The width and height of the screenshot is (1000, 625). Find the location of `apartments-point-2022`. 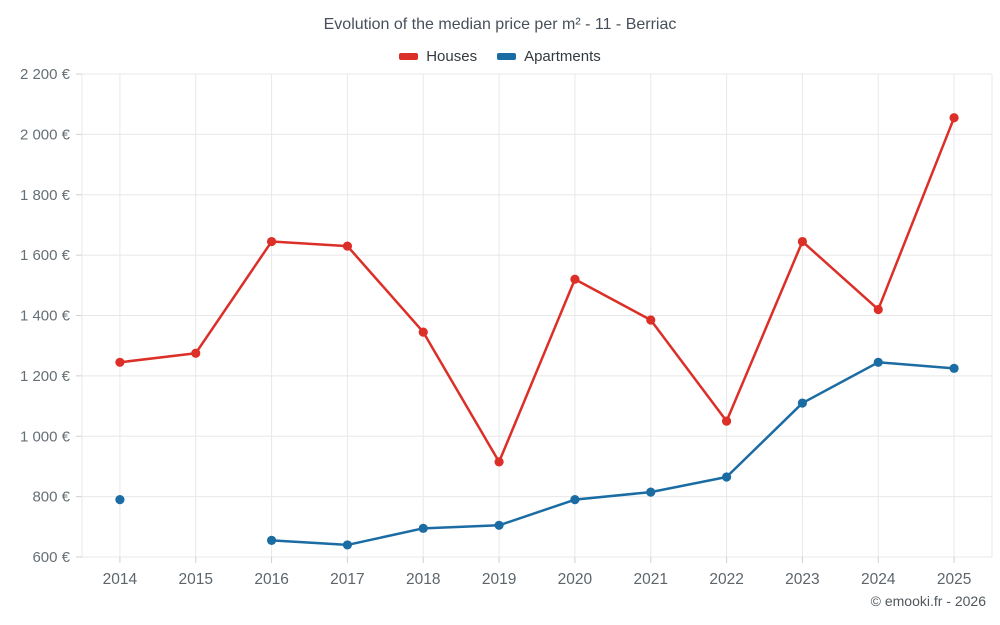

apartments-point-2022 is located at coordinates (726, 477).